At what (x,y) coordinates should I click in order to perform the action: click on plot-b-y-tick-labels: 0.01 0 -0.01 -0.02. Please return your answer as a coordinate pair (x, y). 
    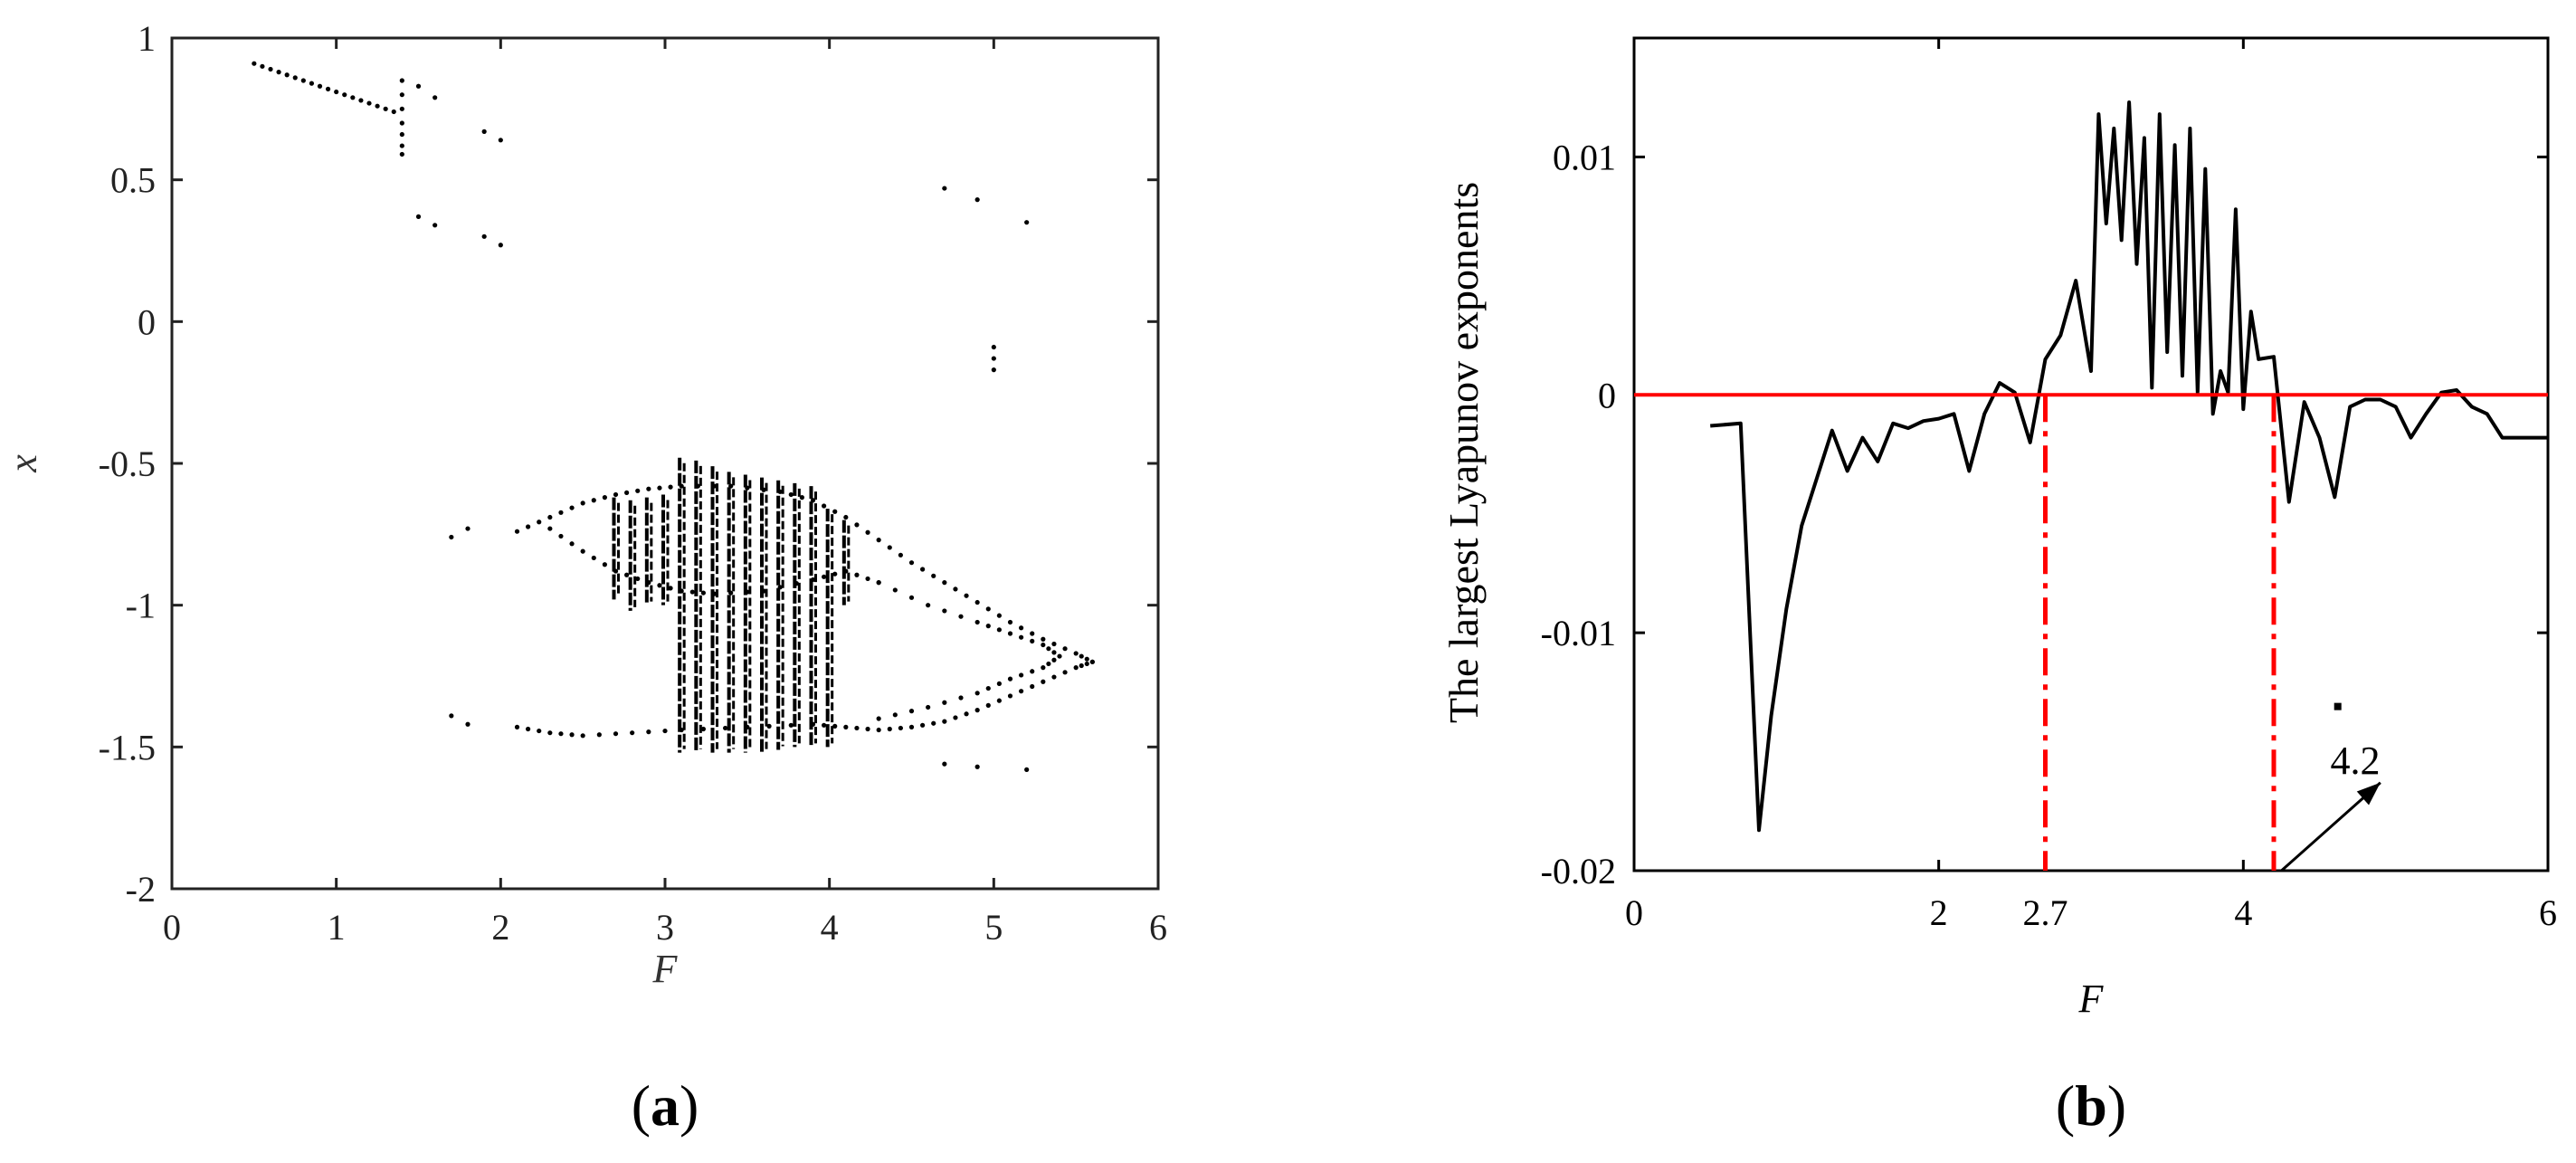
    Looking at the image, I should click on (1578, 514).